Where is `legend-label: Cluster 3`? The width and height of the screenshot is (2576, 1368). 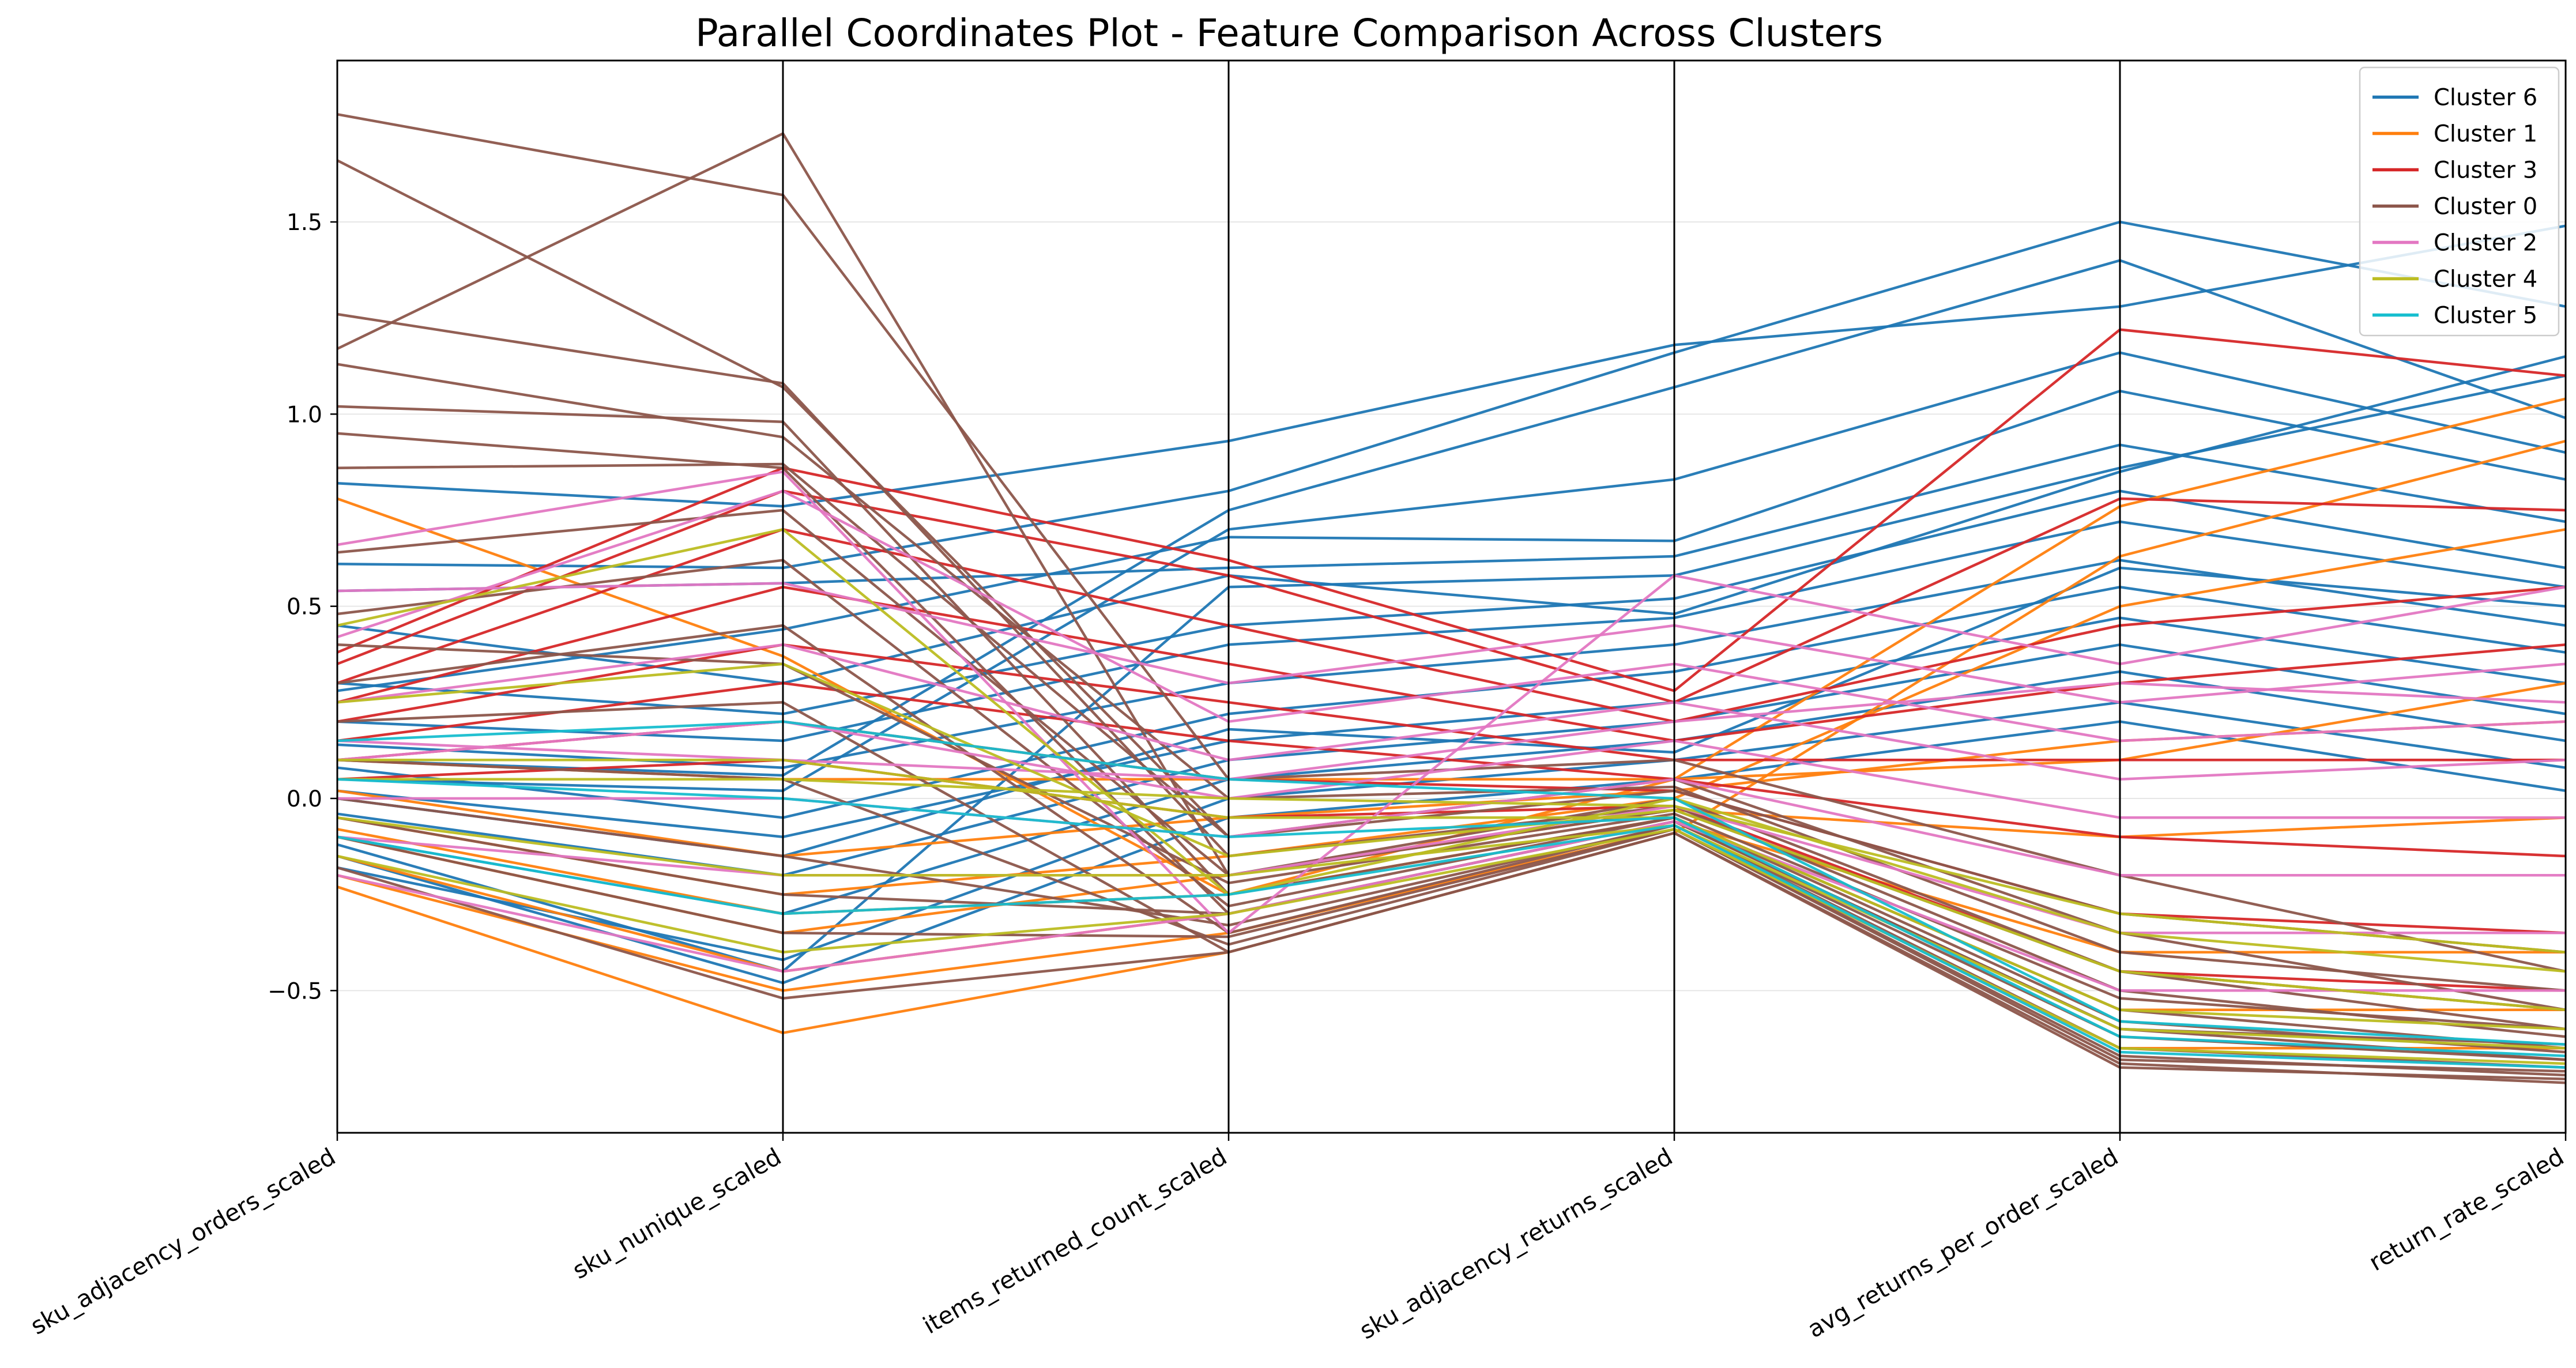 legend-label: Cluster 3 is located at coordinates (2485, 171).